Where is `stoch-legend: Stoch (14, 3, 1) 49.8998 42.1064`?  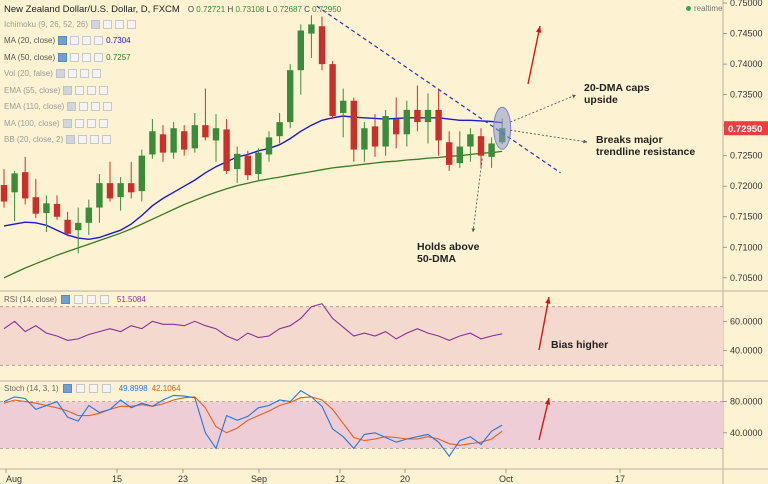 stoch-legend: Stoch (14, 3, 1) 49.8998 42.1064 is located at coordinates (92, 388).